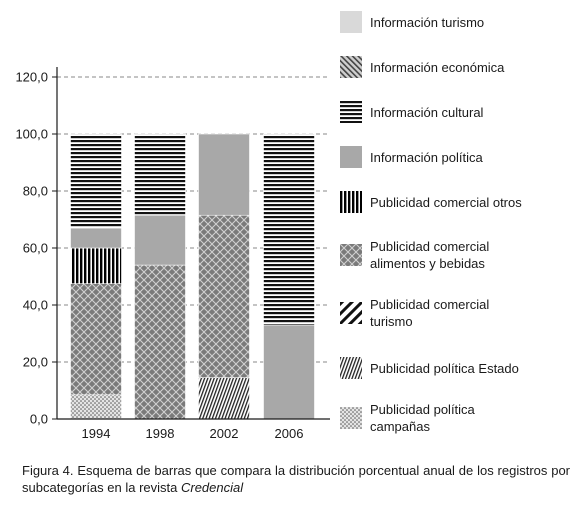 Image resolution: width=580 pixels, height=513 pixels. Describe the element at coordinates (224, 433) in the screenshot. I see `x-tick-label: 2002` at that location.